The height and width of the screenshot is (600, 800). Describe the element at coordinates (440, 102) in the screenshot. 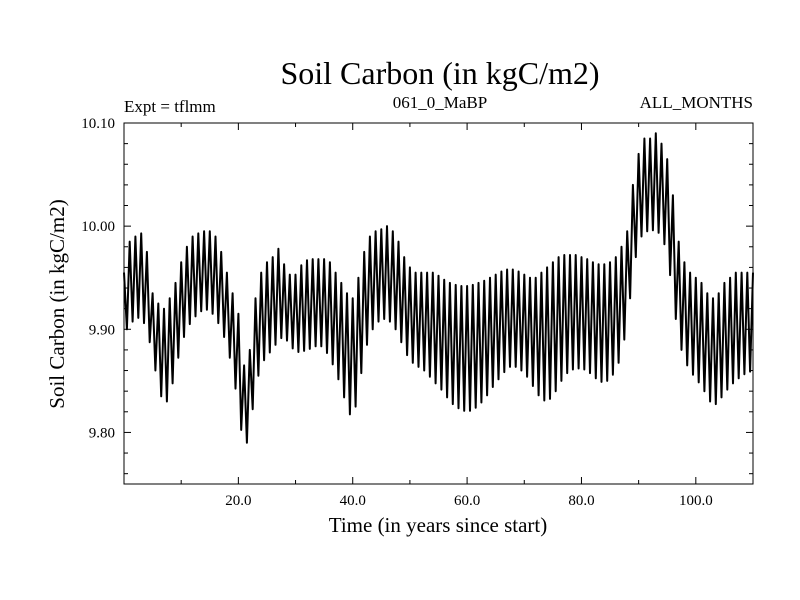

I see `chart-subtitle-center: 061_0_MaBP` at that location.